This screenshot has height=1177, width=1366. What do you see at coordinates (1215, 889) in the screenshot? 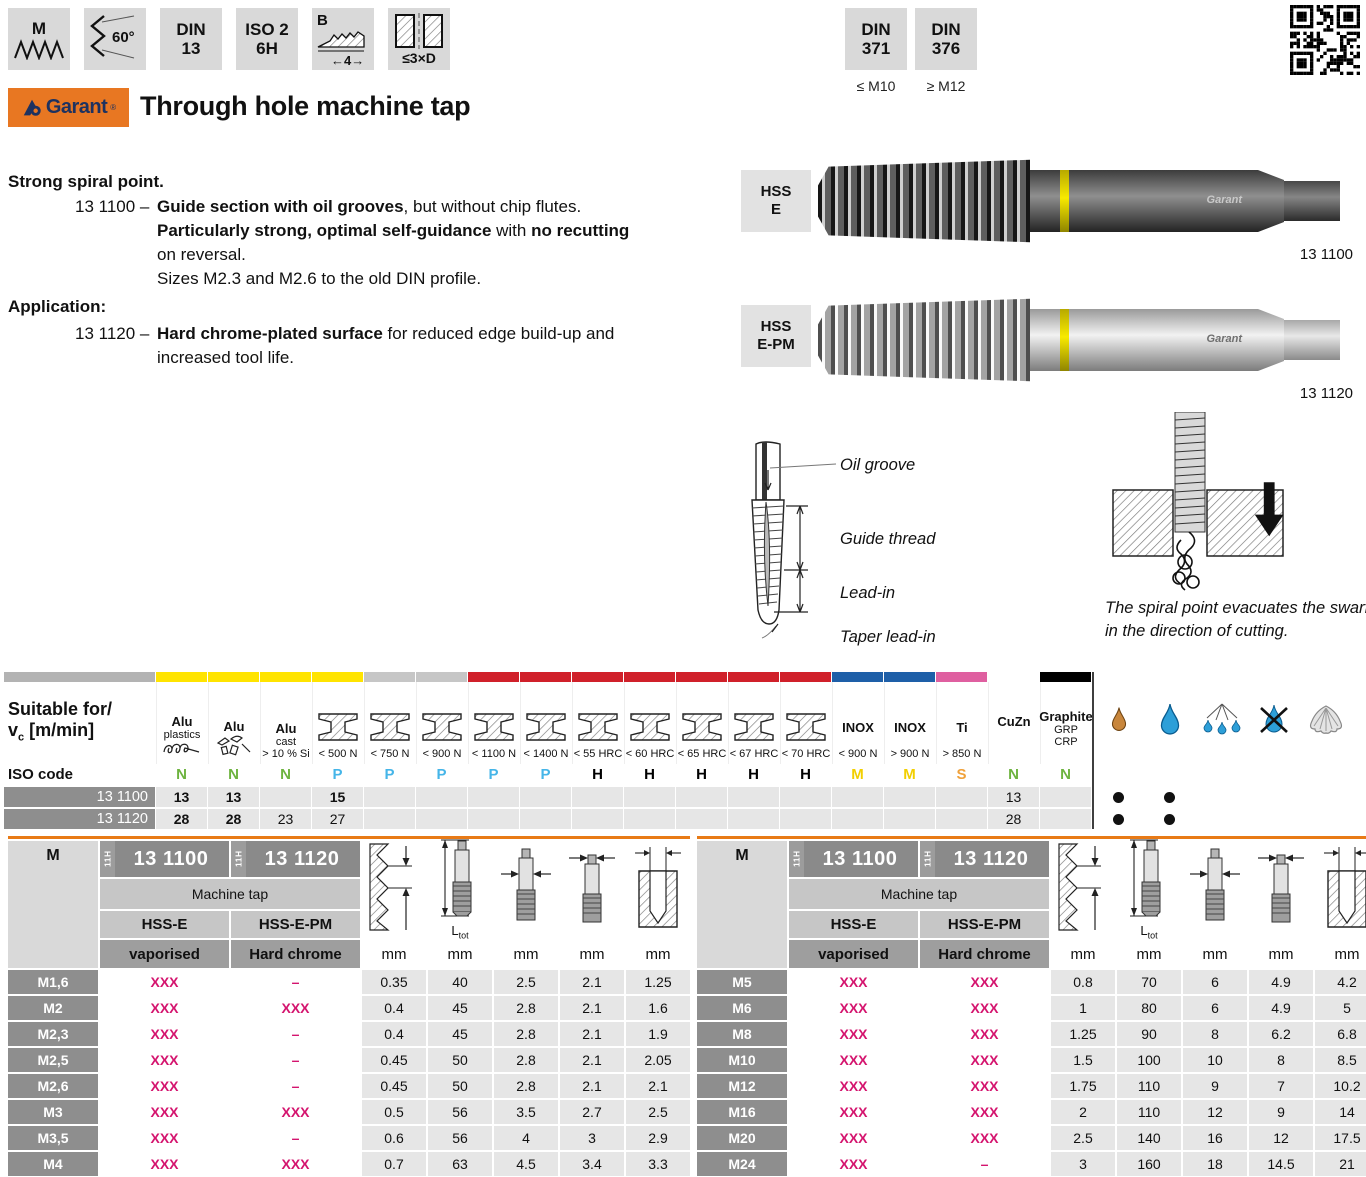
I see `shank-icon` at bounding box center [1215, 889].